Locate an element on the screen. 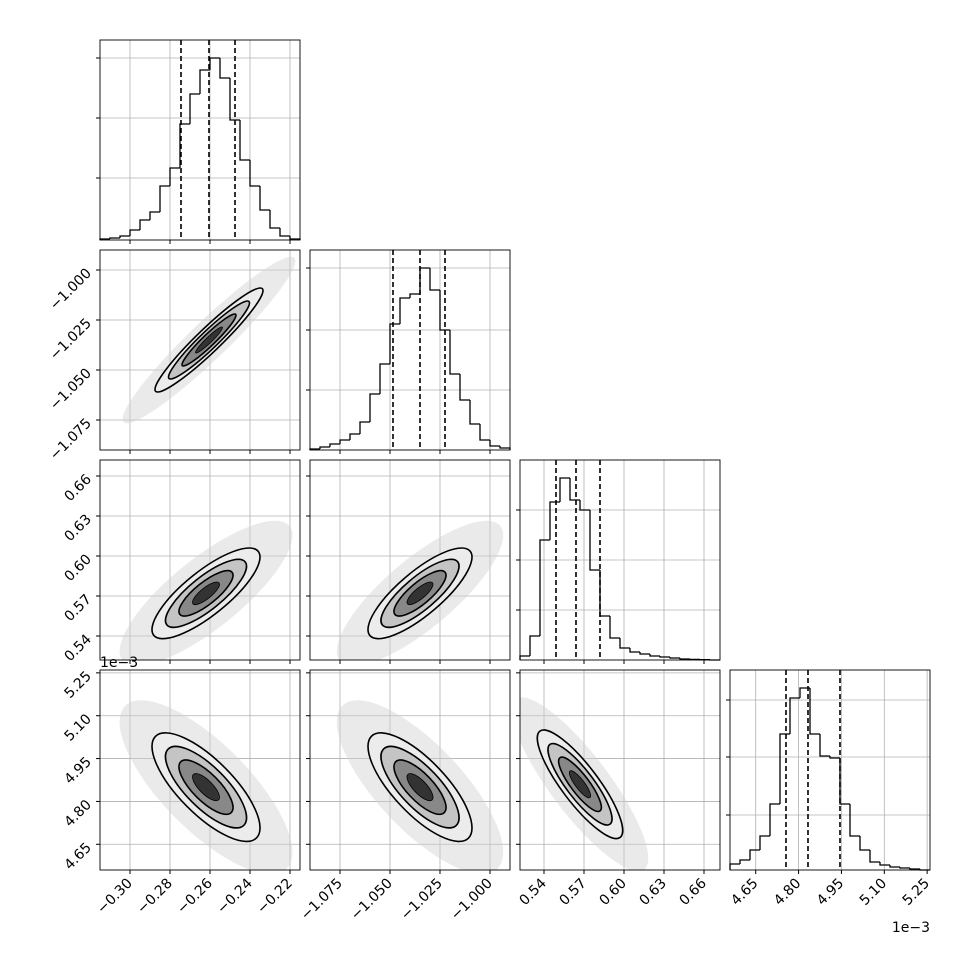 This screenshot has height=970, width=970. x-tick-label: 4.65 is located at coordinates (744, 892).